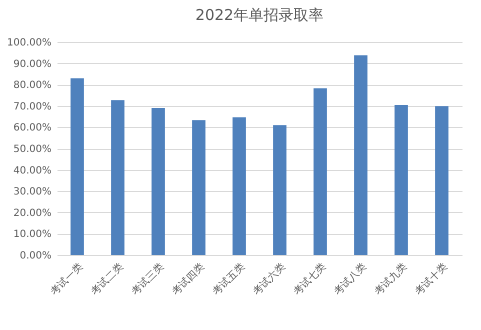  I want to click on x-tick-label: 考试三类, so click(147, 279).